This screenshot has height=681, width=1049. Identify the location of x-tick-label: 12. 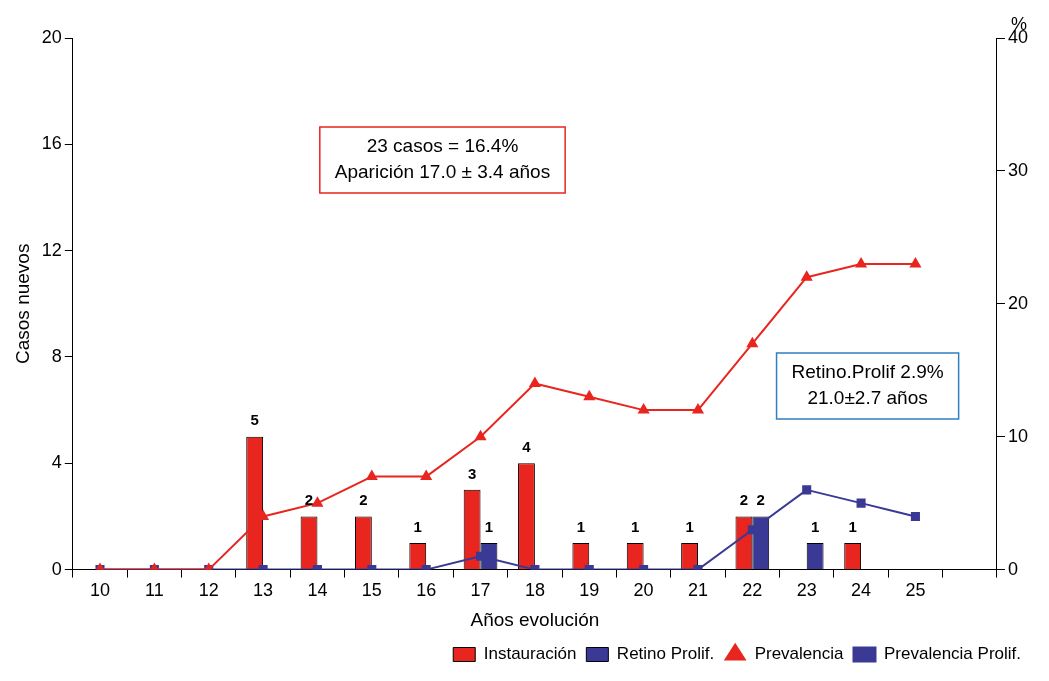
(208, 590).